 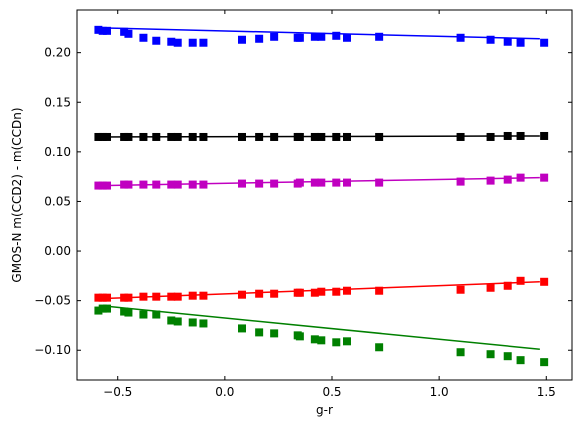 What do you see at coordinates (546, 392) in the screenshot?
I see `x-tick-label: 1.5` at bounding box center [546, 392].